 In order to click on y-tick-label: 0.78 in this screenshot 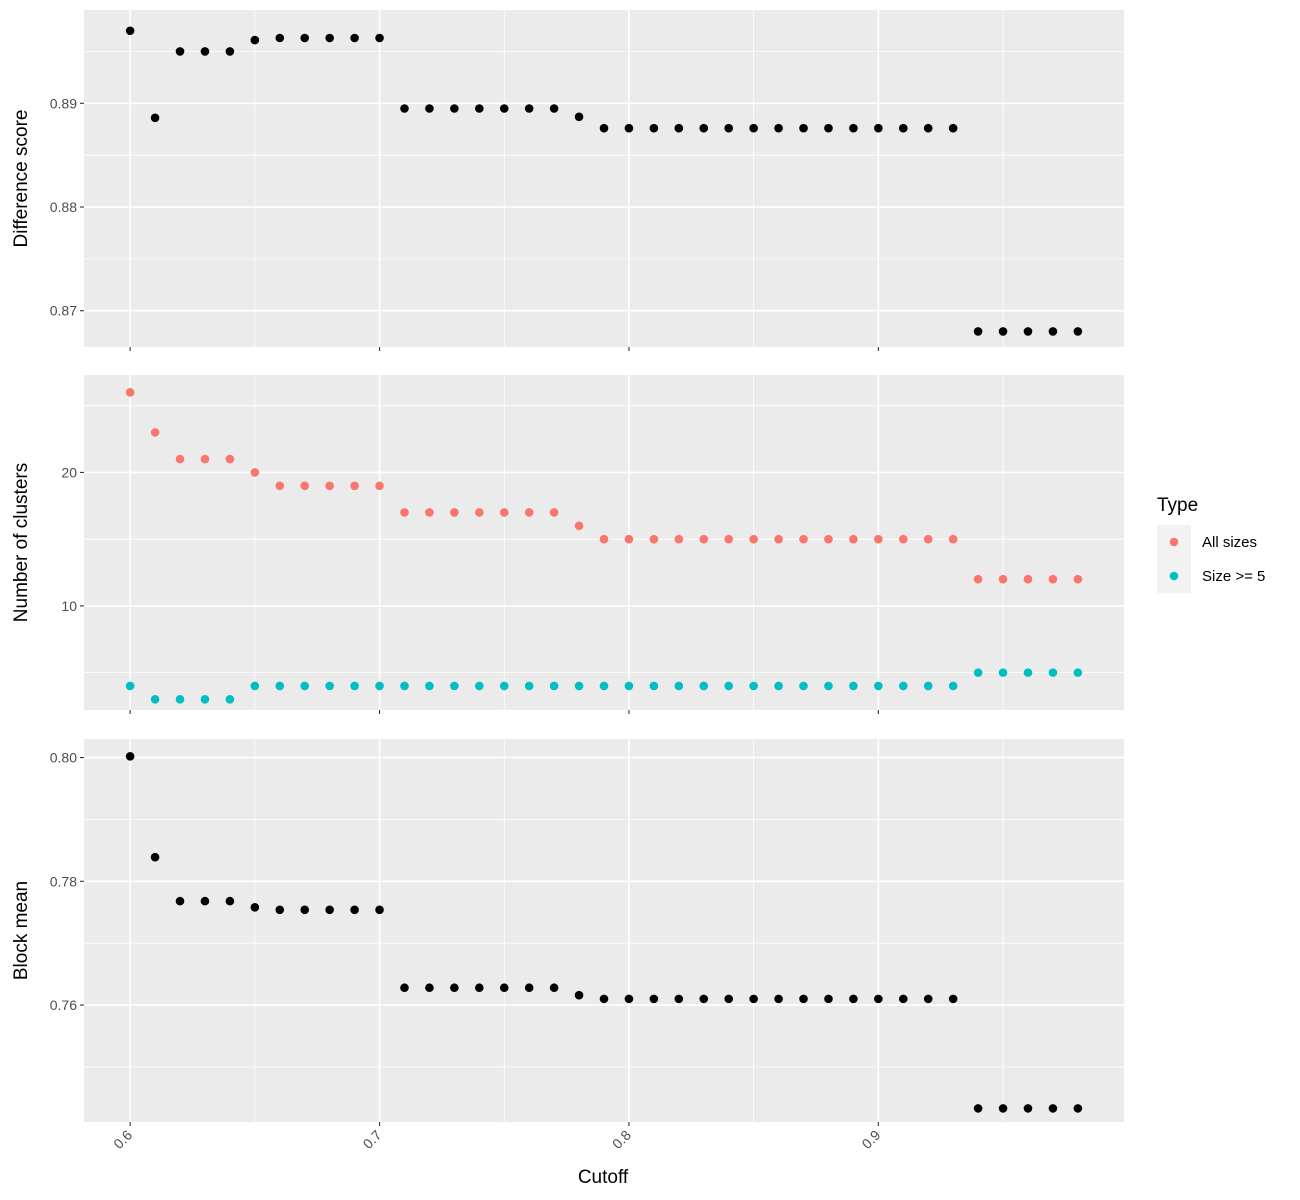, I will do `click(63, 881)`.